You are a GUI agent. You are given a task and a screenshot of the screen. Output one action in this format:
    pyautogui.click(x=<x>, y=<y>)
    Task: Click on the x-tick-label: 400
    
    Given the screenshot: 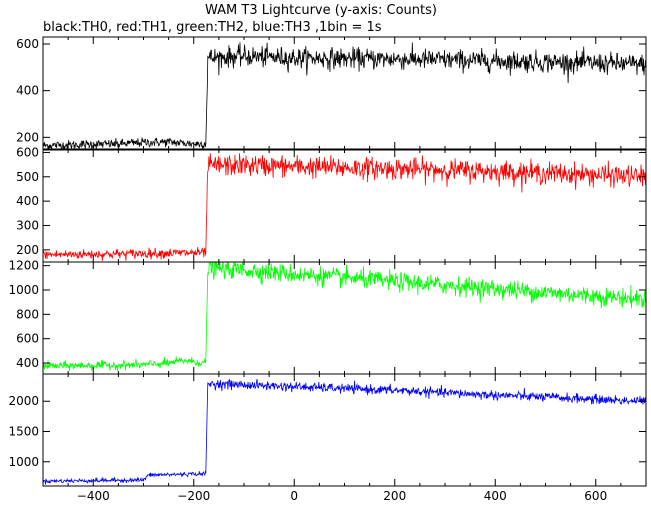 What is the action you would take?
    pyautogui.click(x=495, y=496)
    